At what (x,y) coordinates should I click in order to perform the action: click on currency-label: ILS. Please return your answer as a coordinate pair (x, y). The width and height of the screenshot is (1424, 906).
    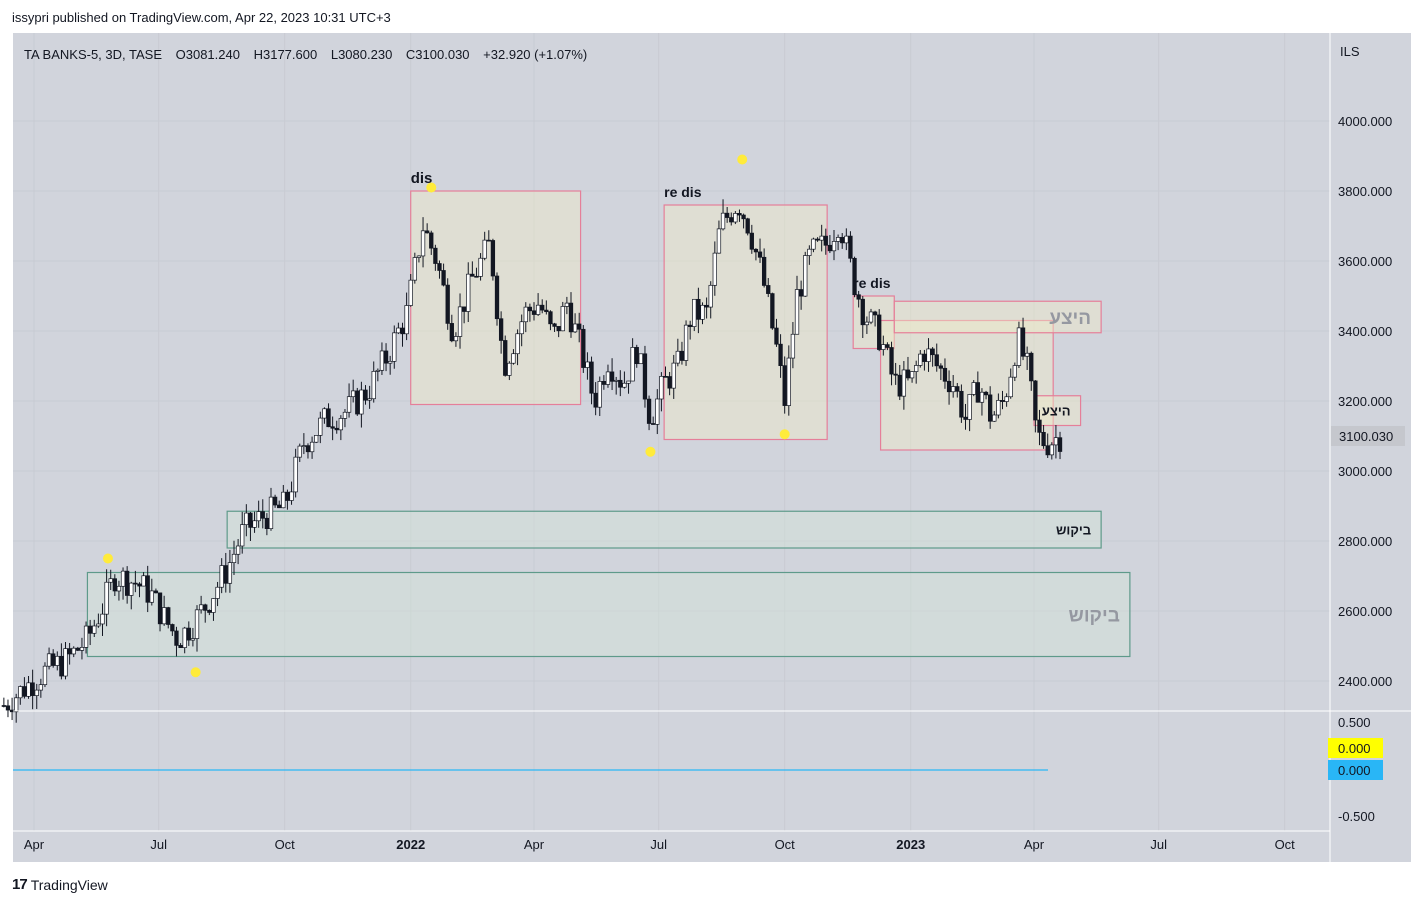
    Looking at the image, I should click on (1350, 51).